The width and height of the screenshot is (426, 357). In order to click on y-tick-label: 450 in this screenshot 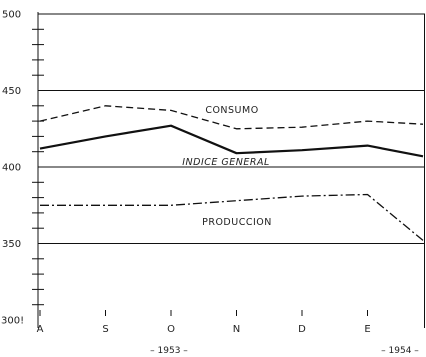, I will do `click(11, 91)`.